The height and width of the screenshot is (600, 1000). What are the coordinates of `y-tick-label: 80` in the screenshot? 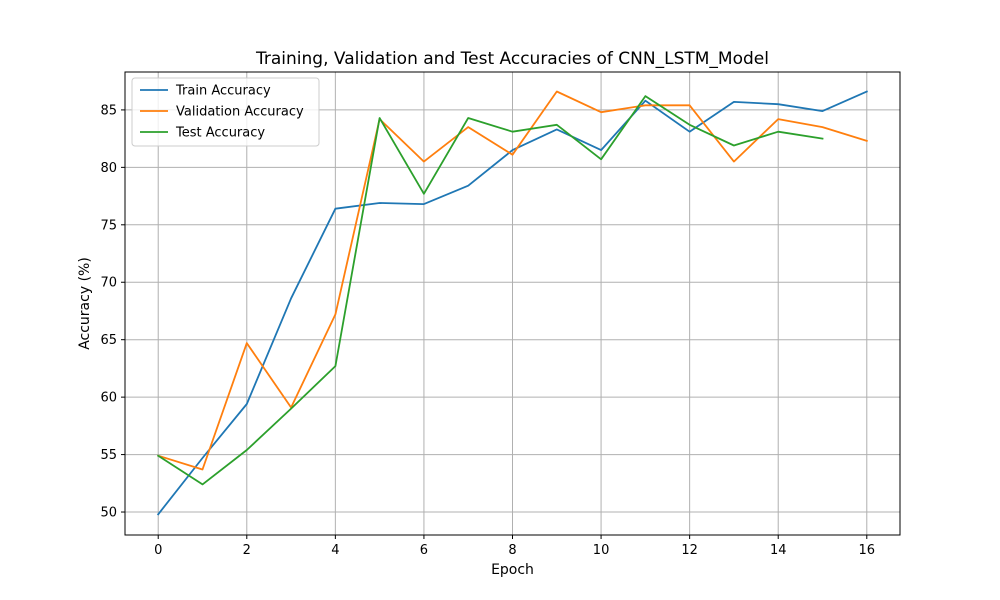 It's located at (108, 168).